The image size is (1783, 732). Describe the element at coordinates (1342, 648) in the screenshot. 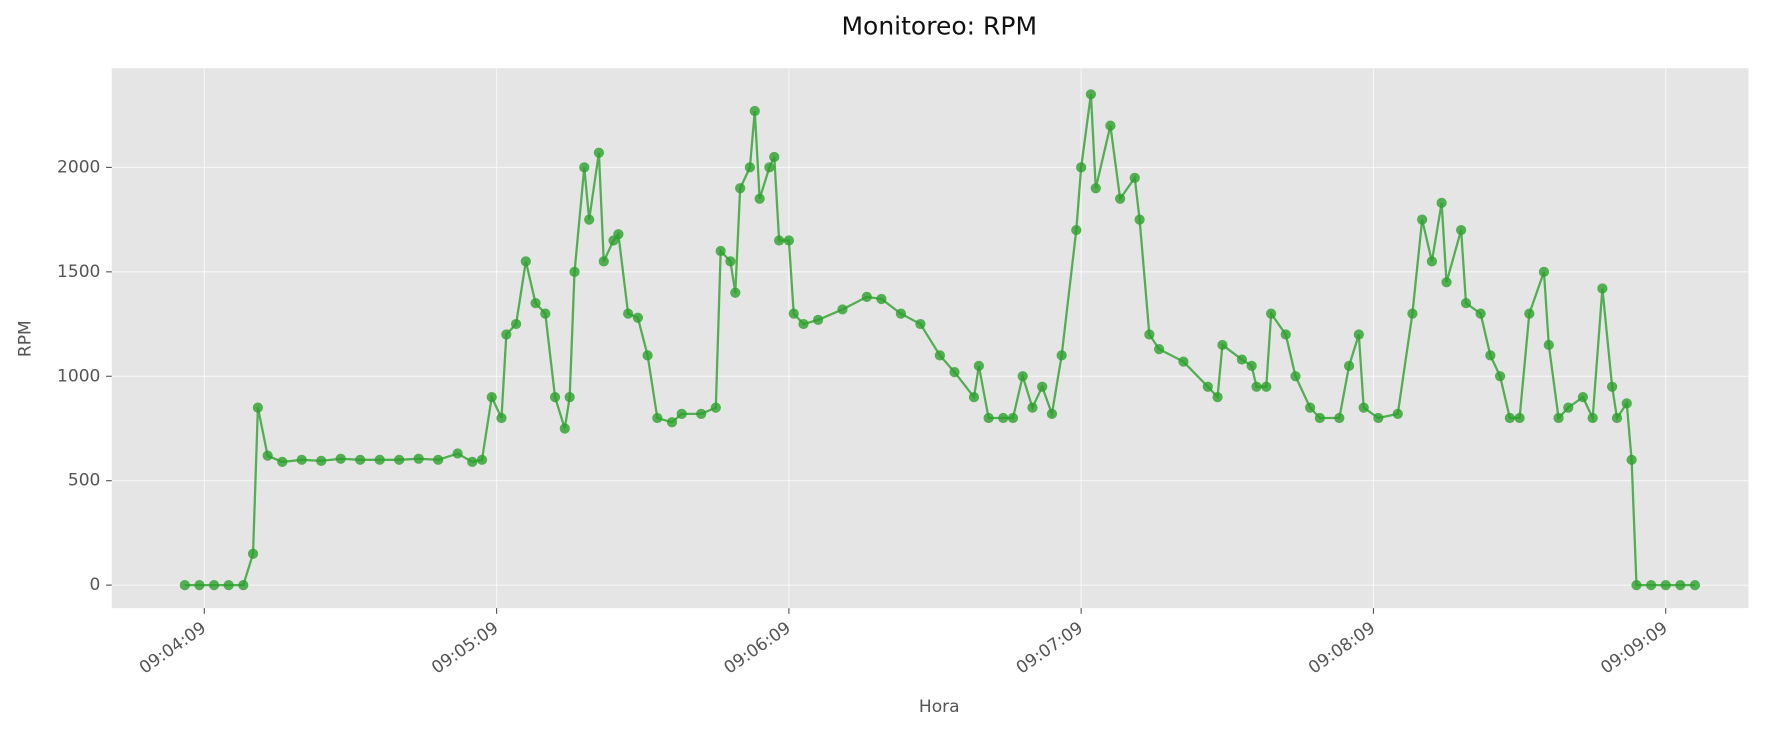

I see `x-tick-label: 09:08:09` at that location.